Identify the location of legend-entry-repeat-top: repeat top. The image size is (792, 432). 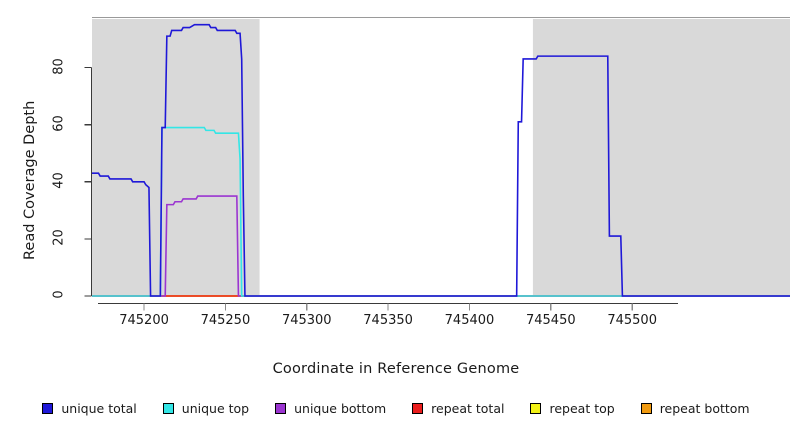
(572, 408).